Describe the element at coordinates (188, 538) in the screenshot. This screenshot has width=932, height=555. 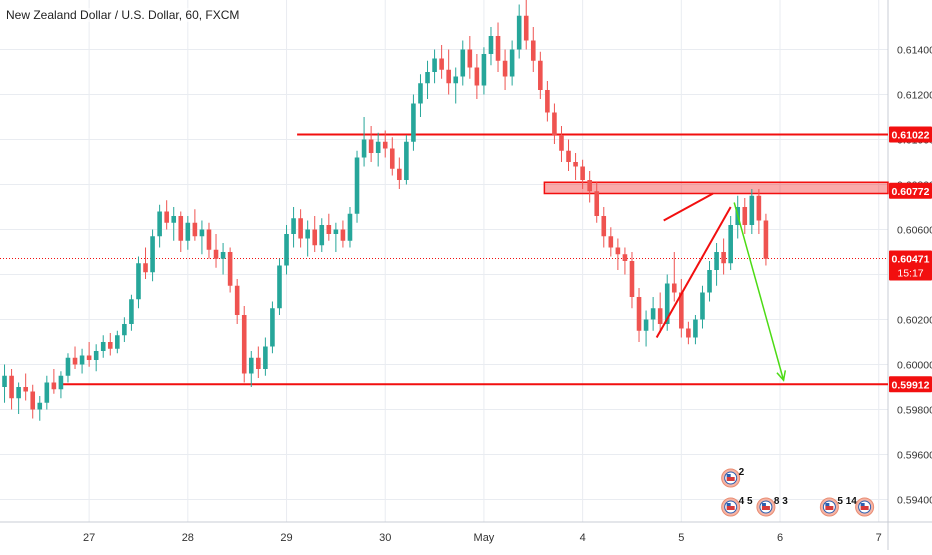
I see `x-tick-label: 28` at that location.